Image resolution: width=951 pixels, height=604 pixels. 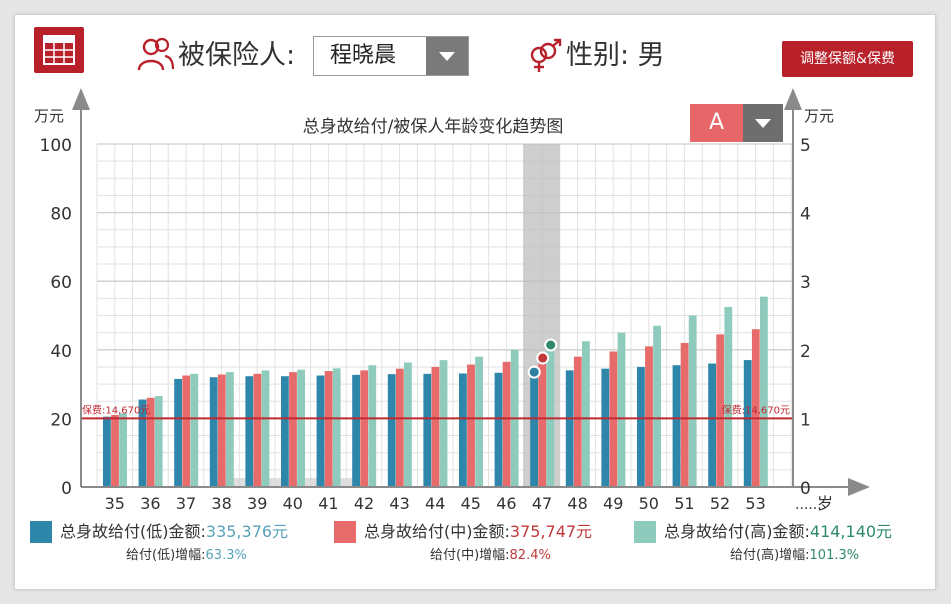 I want to click on premium-label-right: 保费:14,670元, so click(x=756, y=409).